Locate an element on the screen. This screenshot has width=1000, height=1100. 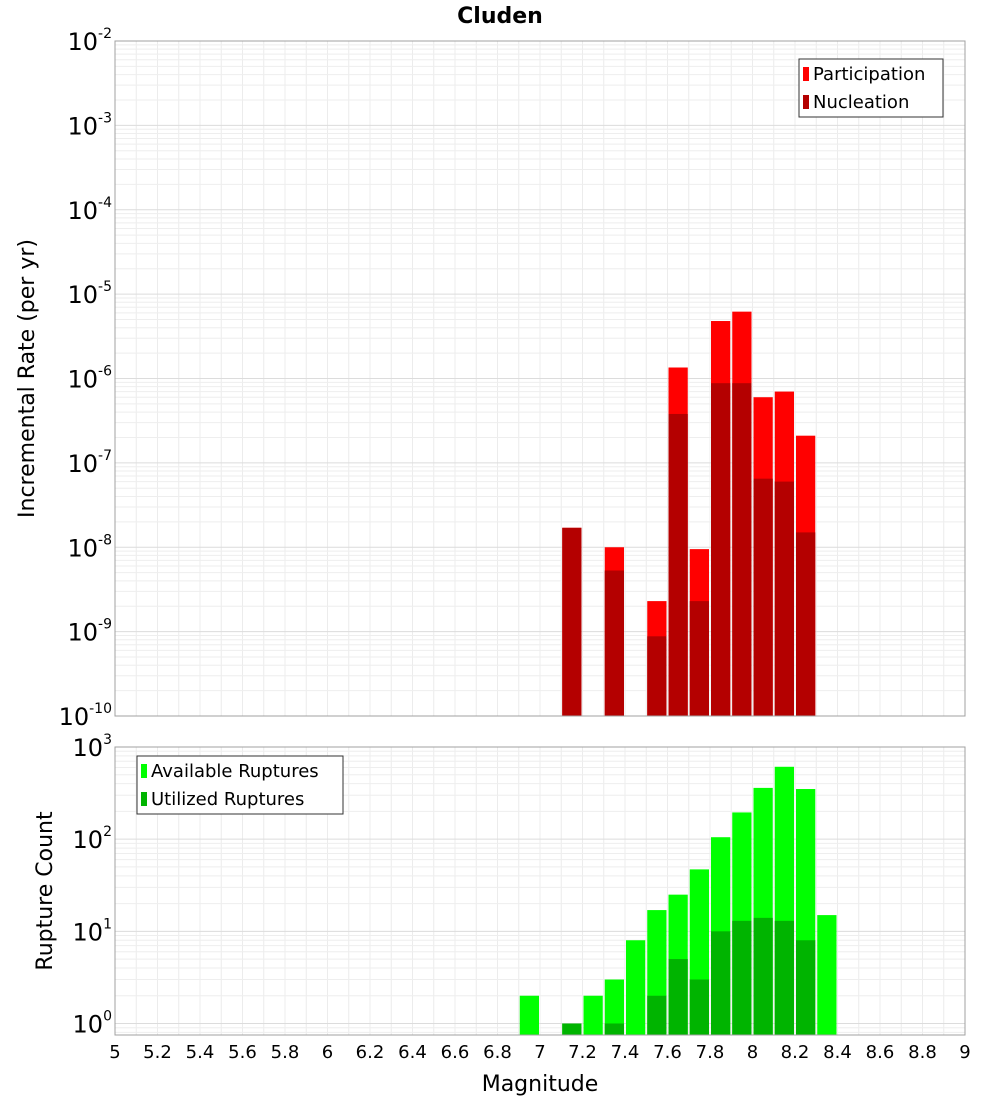
undefined-y-tick-label: 10⁻¹⁰ is located at coordinates (85, 716).